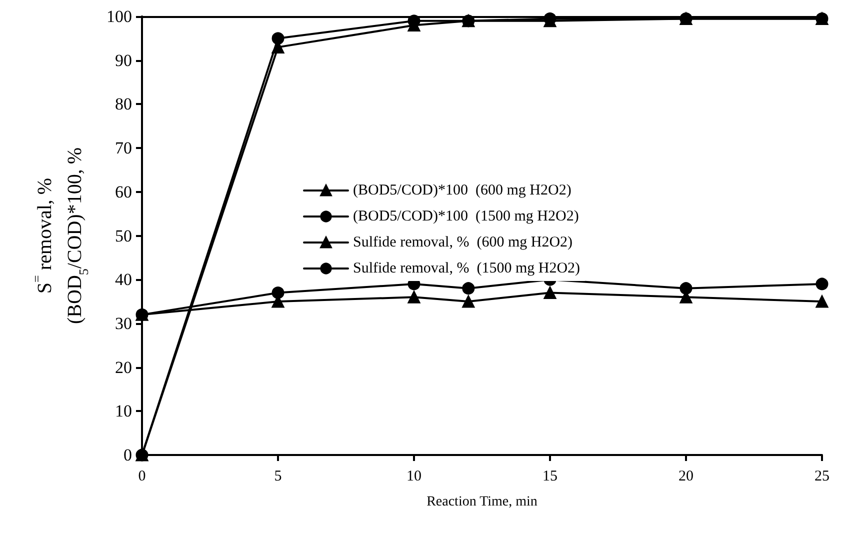 Image resolution: width=848 pixels, height=537 pixels. I want to click on y-tick-label: 60, so click(123, 192).